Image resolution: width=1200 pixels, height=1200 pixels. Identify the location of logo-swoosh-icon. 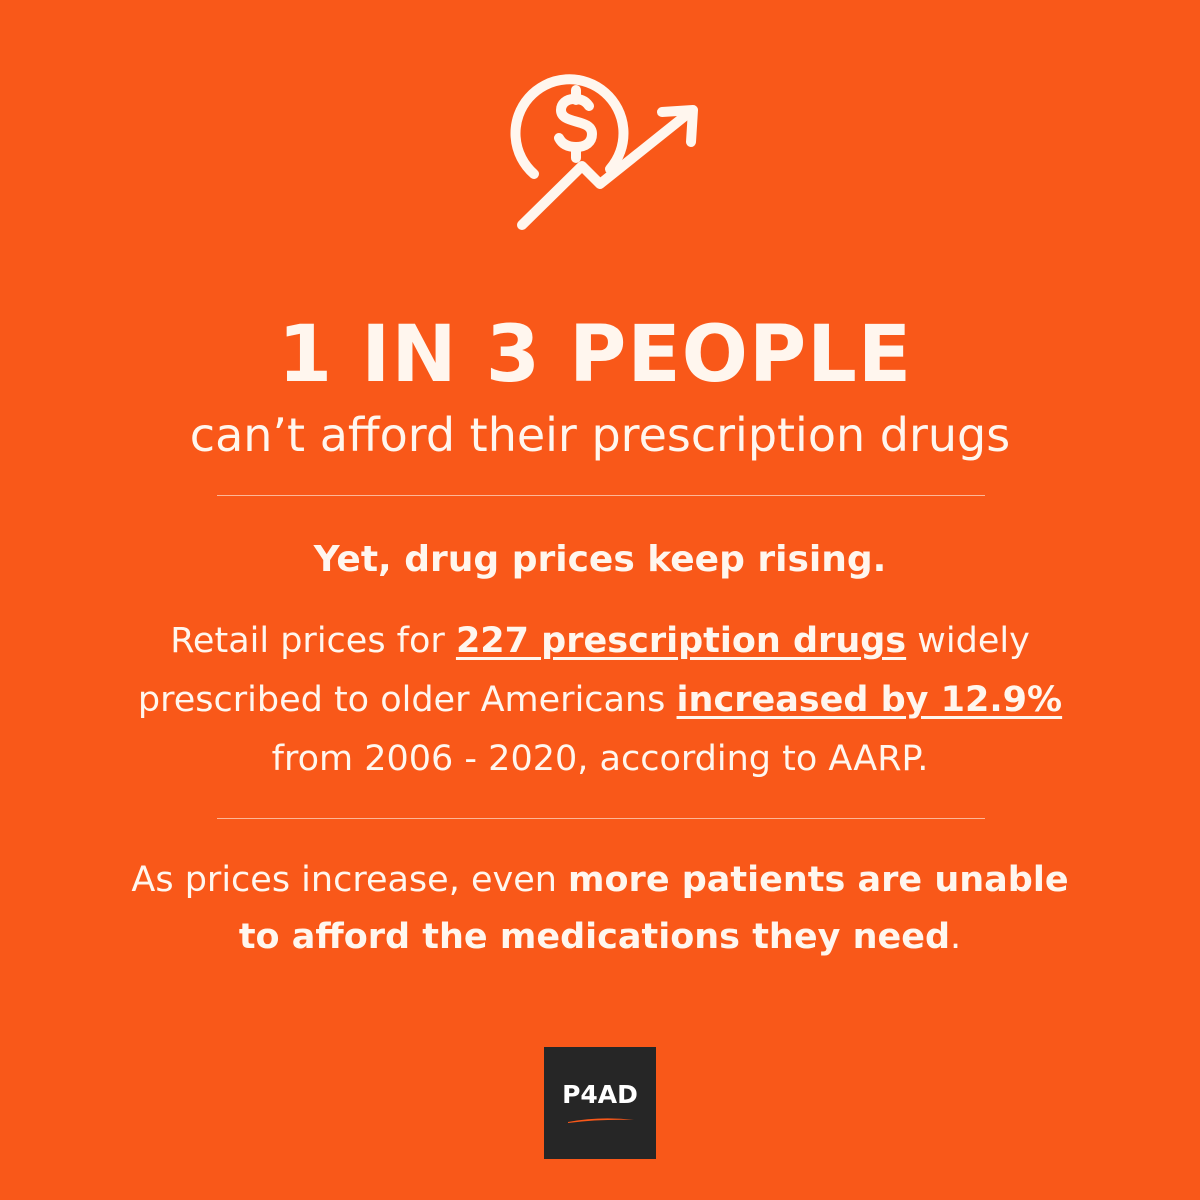
(601, 1120).